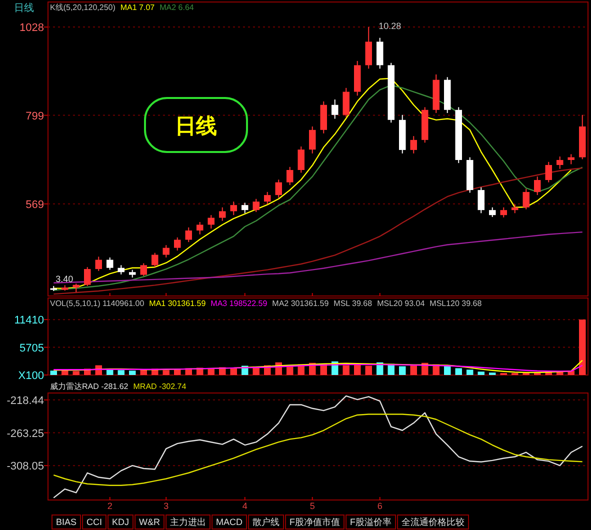 This screenshot has height=530, width=591. Describe the element at coordinates (196, 126) in the screenshot. I see `annotation: 日线` at that location.